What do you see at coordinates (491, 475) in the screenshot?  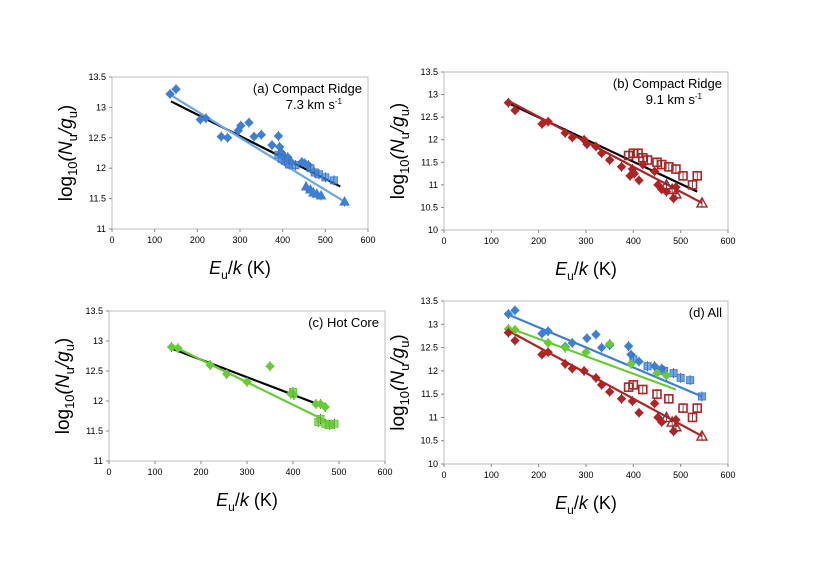 I see `x-tick-label: 100` at bounding box center [491, 475].